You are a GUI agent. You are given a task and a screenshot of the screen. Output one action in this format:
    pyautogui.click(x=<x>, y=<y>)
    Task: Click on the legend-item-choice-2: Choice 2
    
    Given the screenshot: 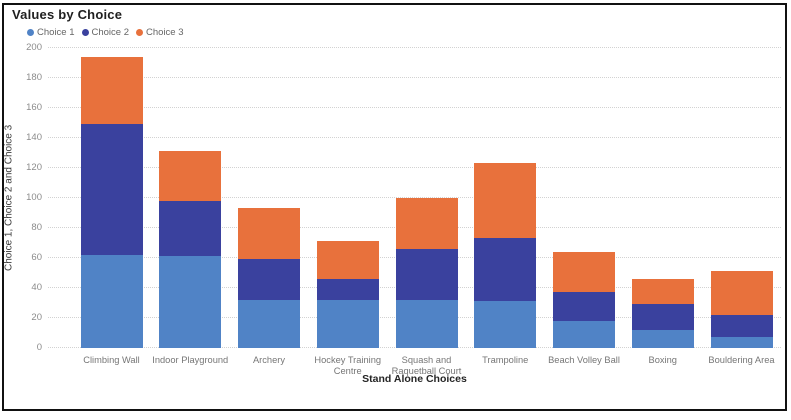 What is the action you would take?
    pyautogui.click(x=105, y=32)
    